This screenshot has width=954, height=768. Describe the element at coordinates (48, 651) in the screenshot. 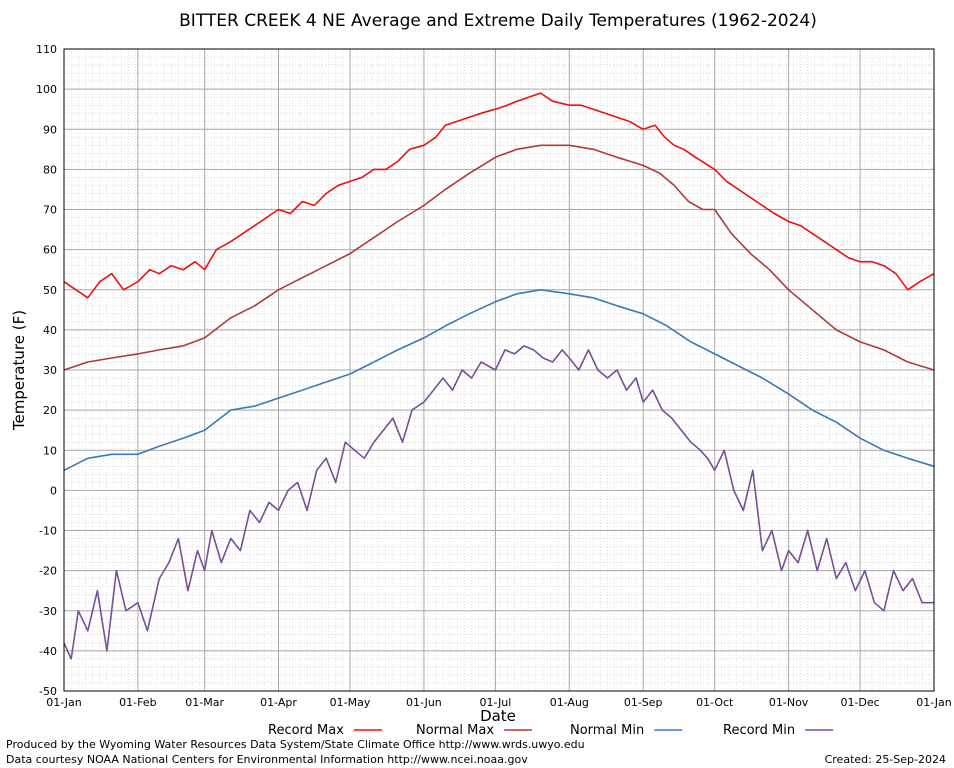

I see `y-tick-label: -40` at that location.